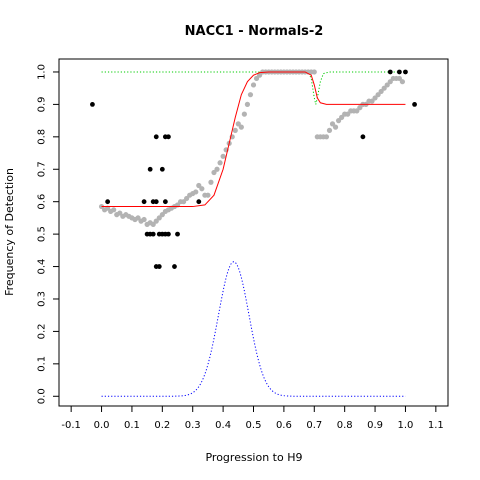  I want to click on x-tick-label: 1.1, so click(436, 425).